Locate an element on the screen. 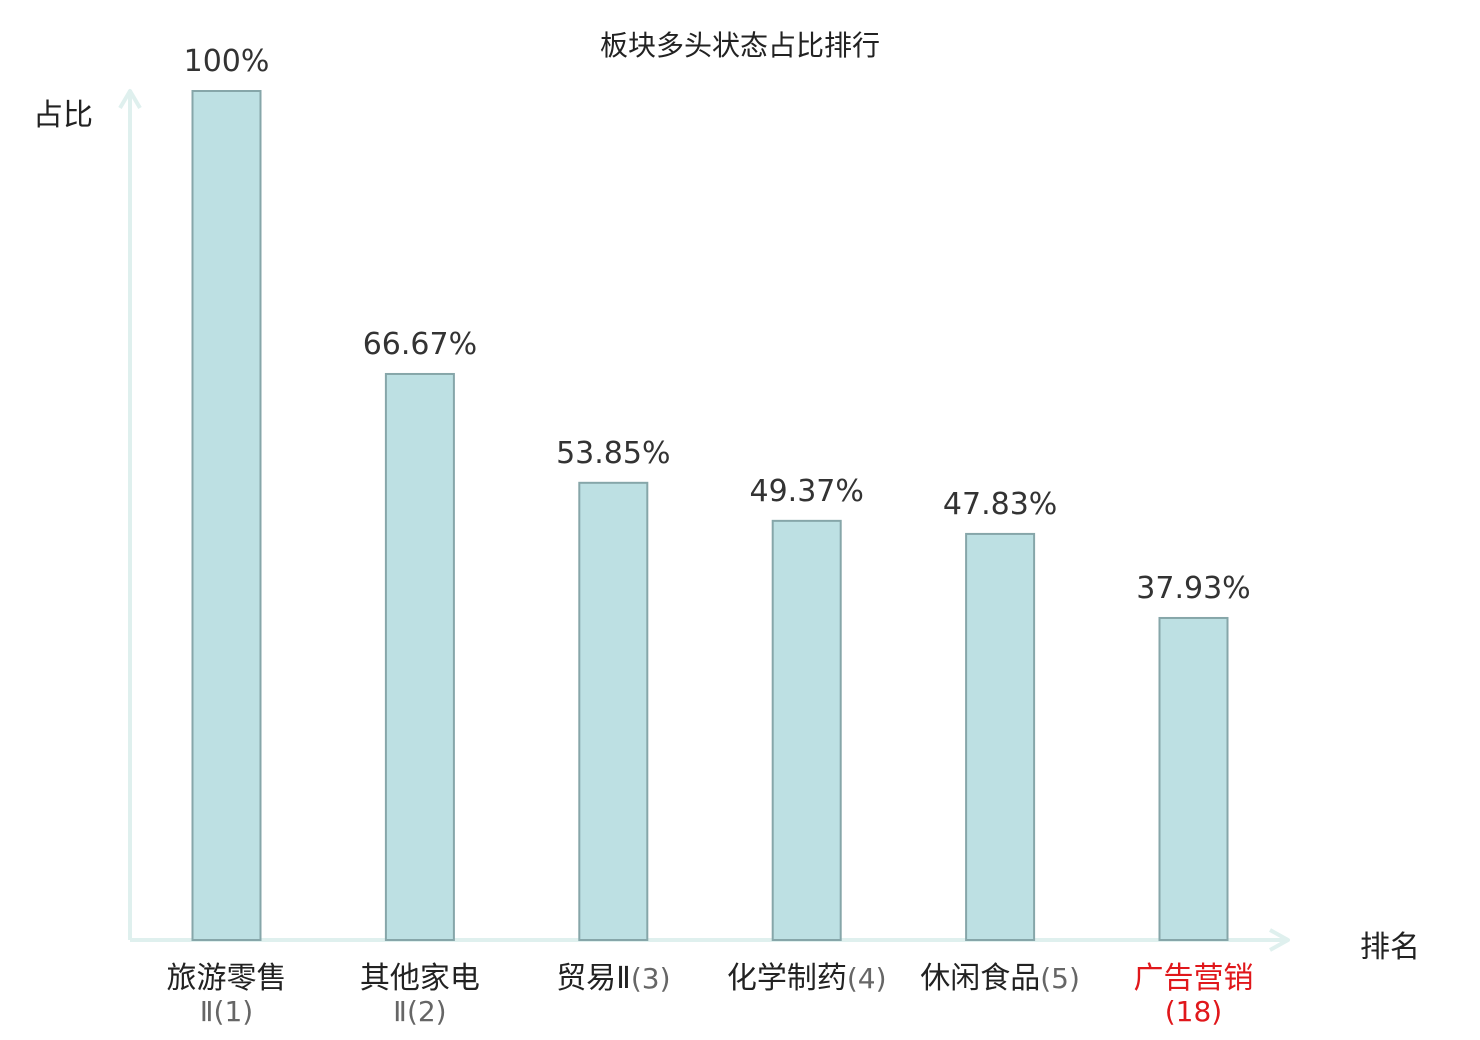  x-tick-label: 休闲食品(5) is located at coordinates (1000, 978).